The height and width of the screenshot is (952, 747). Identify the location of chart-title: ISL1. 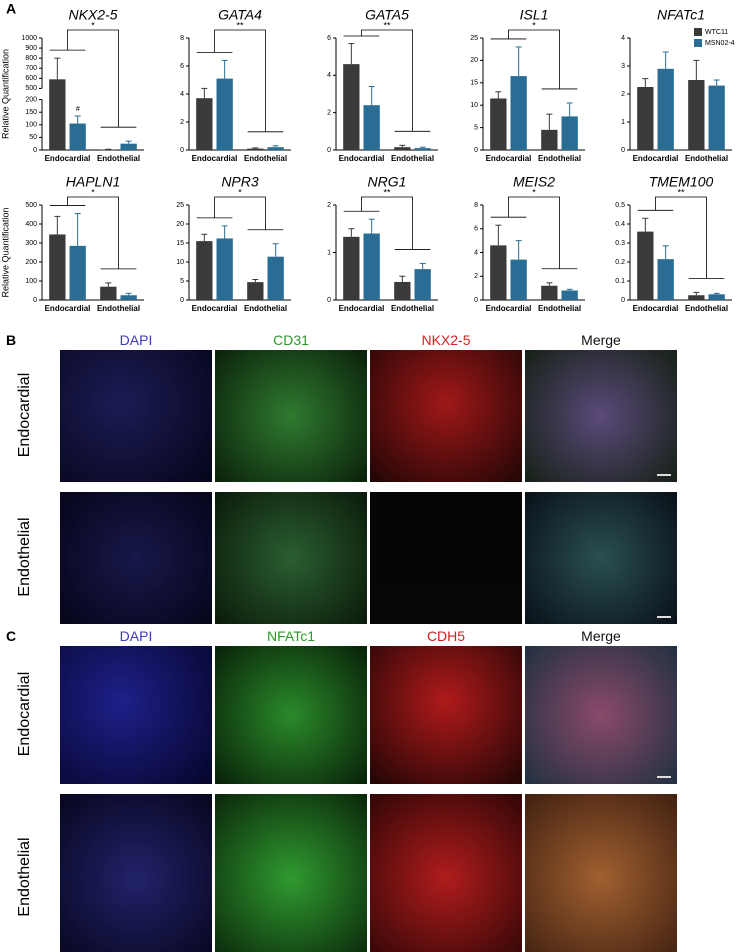
(534, 15).